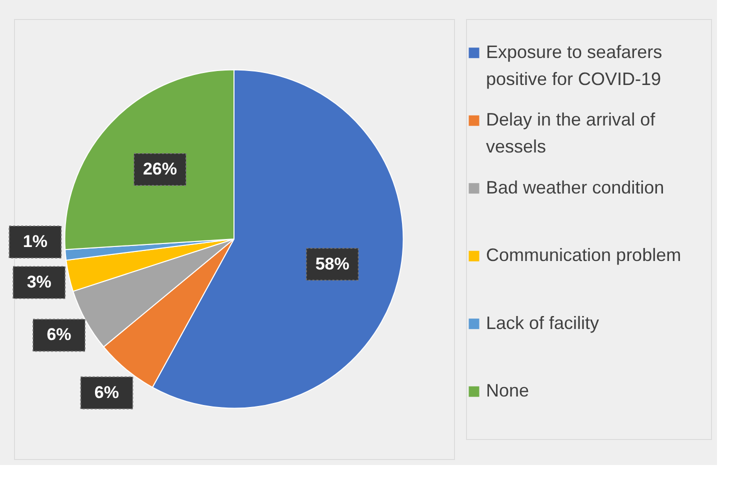  I want to click on legend-label: Delay in the arrival of vessels, so click(571, 133).